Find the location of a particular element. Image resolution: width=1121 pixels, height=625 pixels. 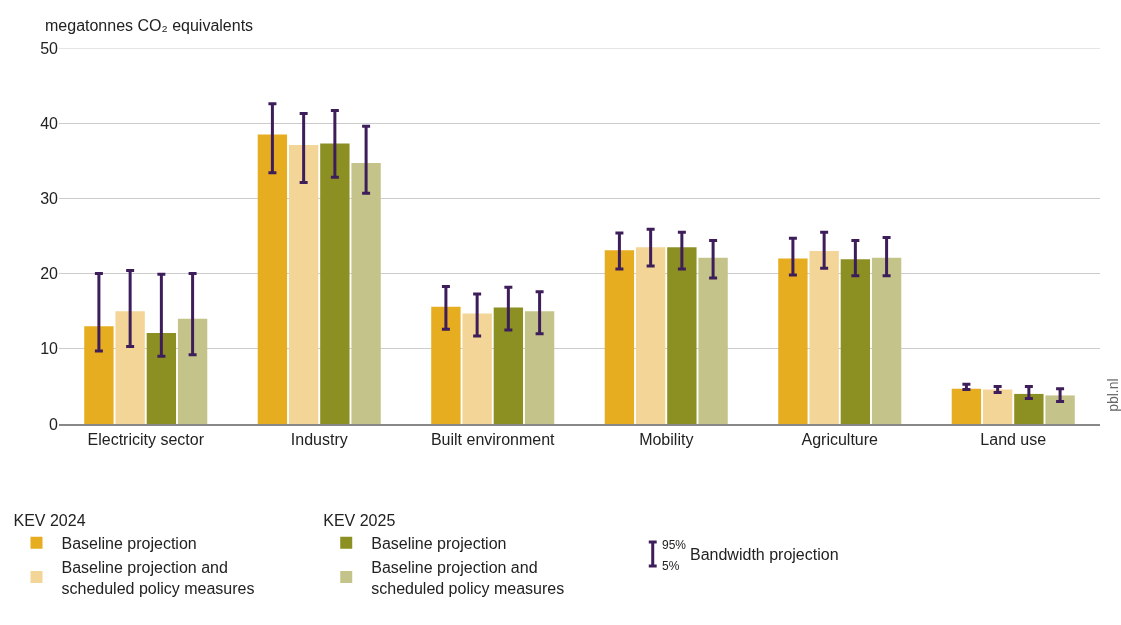

y-axis-title: megatonnes CO₂ equivalents is located at coordinates (149, 25).